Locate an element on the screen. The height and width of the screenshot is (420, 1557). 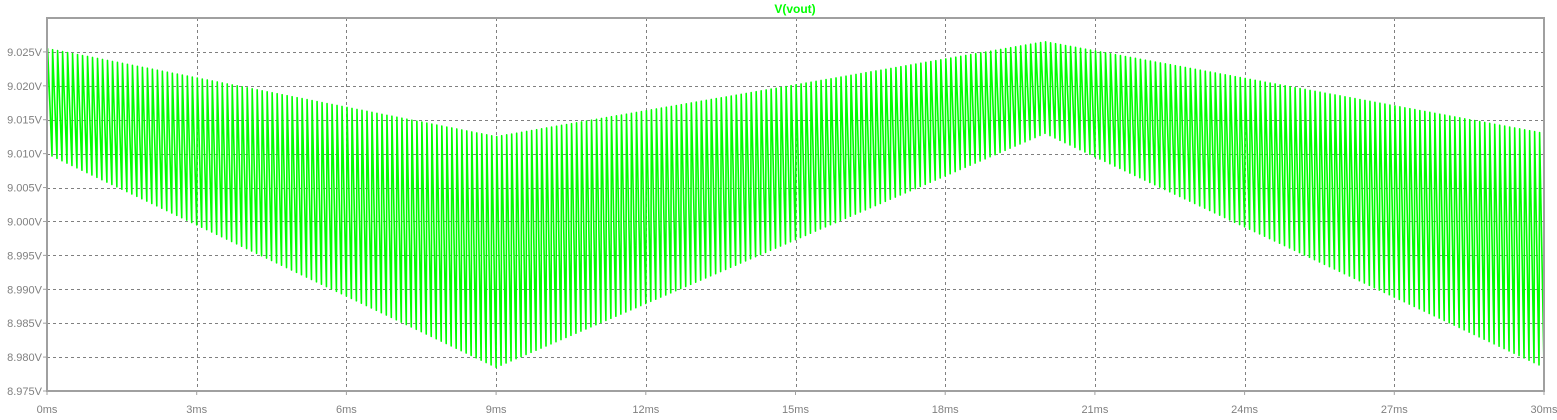
x-tick-label: 30ms is located at coordinates (1544, 410).